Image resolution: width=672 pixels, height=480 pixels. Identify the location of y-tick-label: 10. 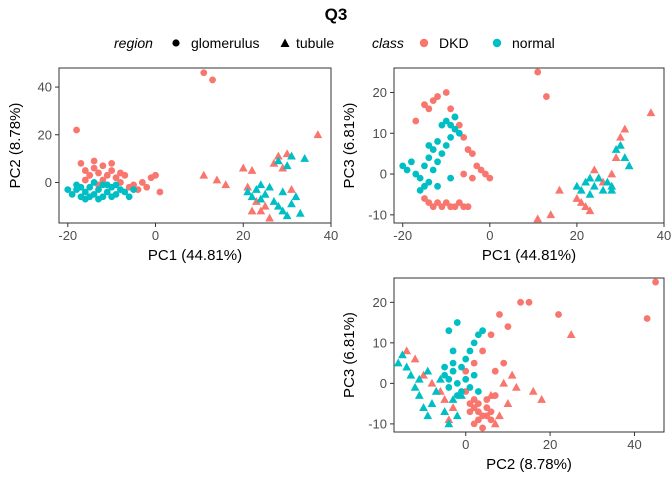
(380, 133).